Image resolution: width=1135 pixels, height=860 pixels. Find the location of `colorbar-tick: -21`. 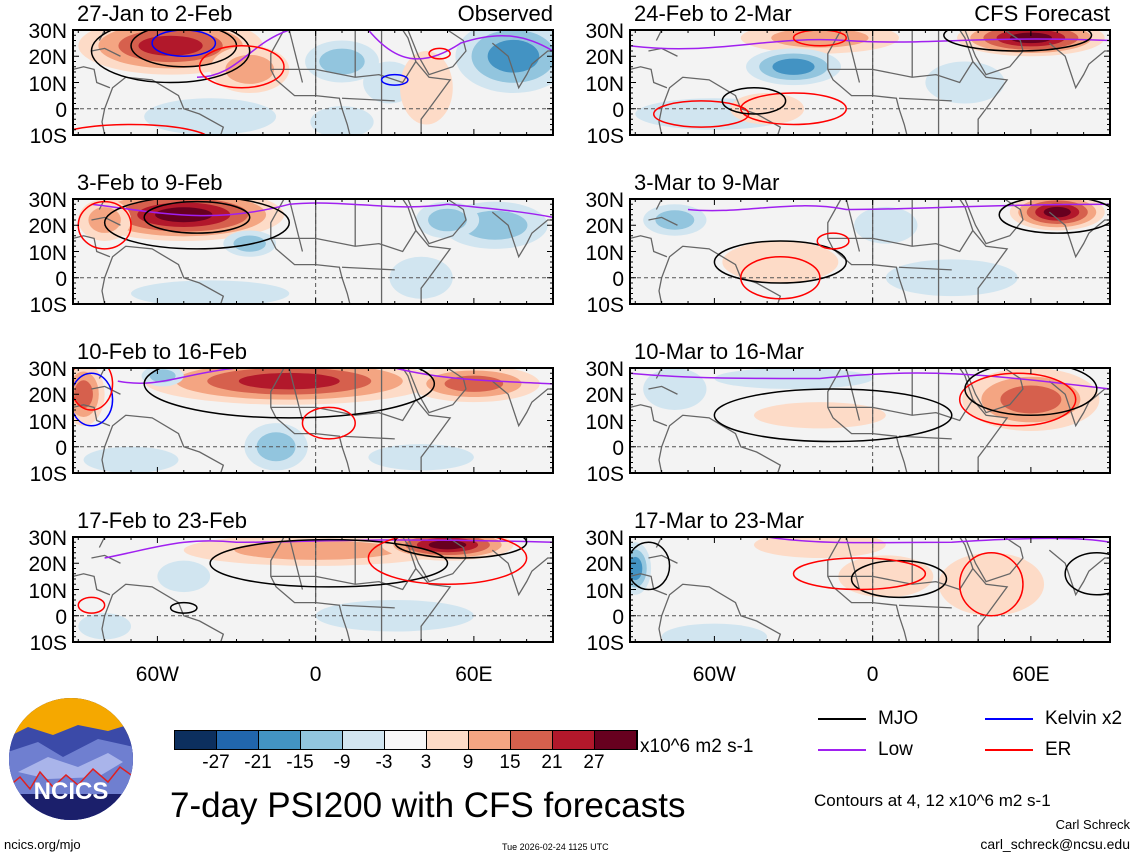

colorbar-tick: -21 is located at coordinates (258, 762).